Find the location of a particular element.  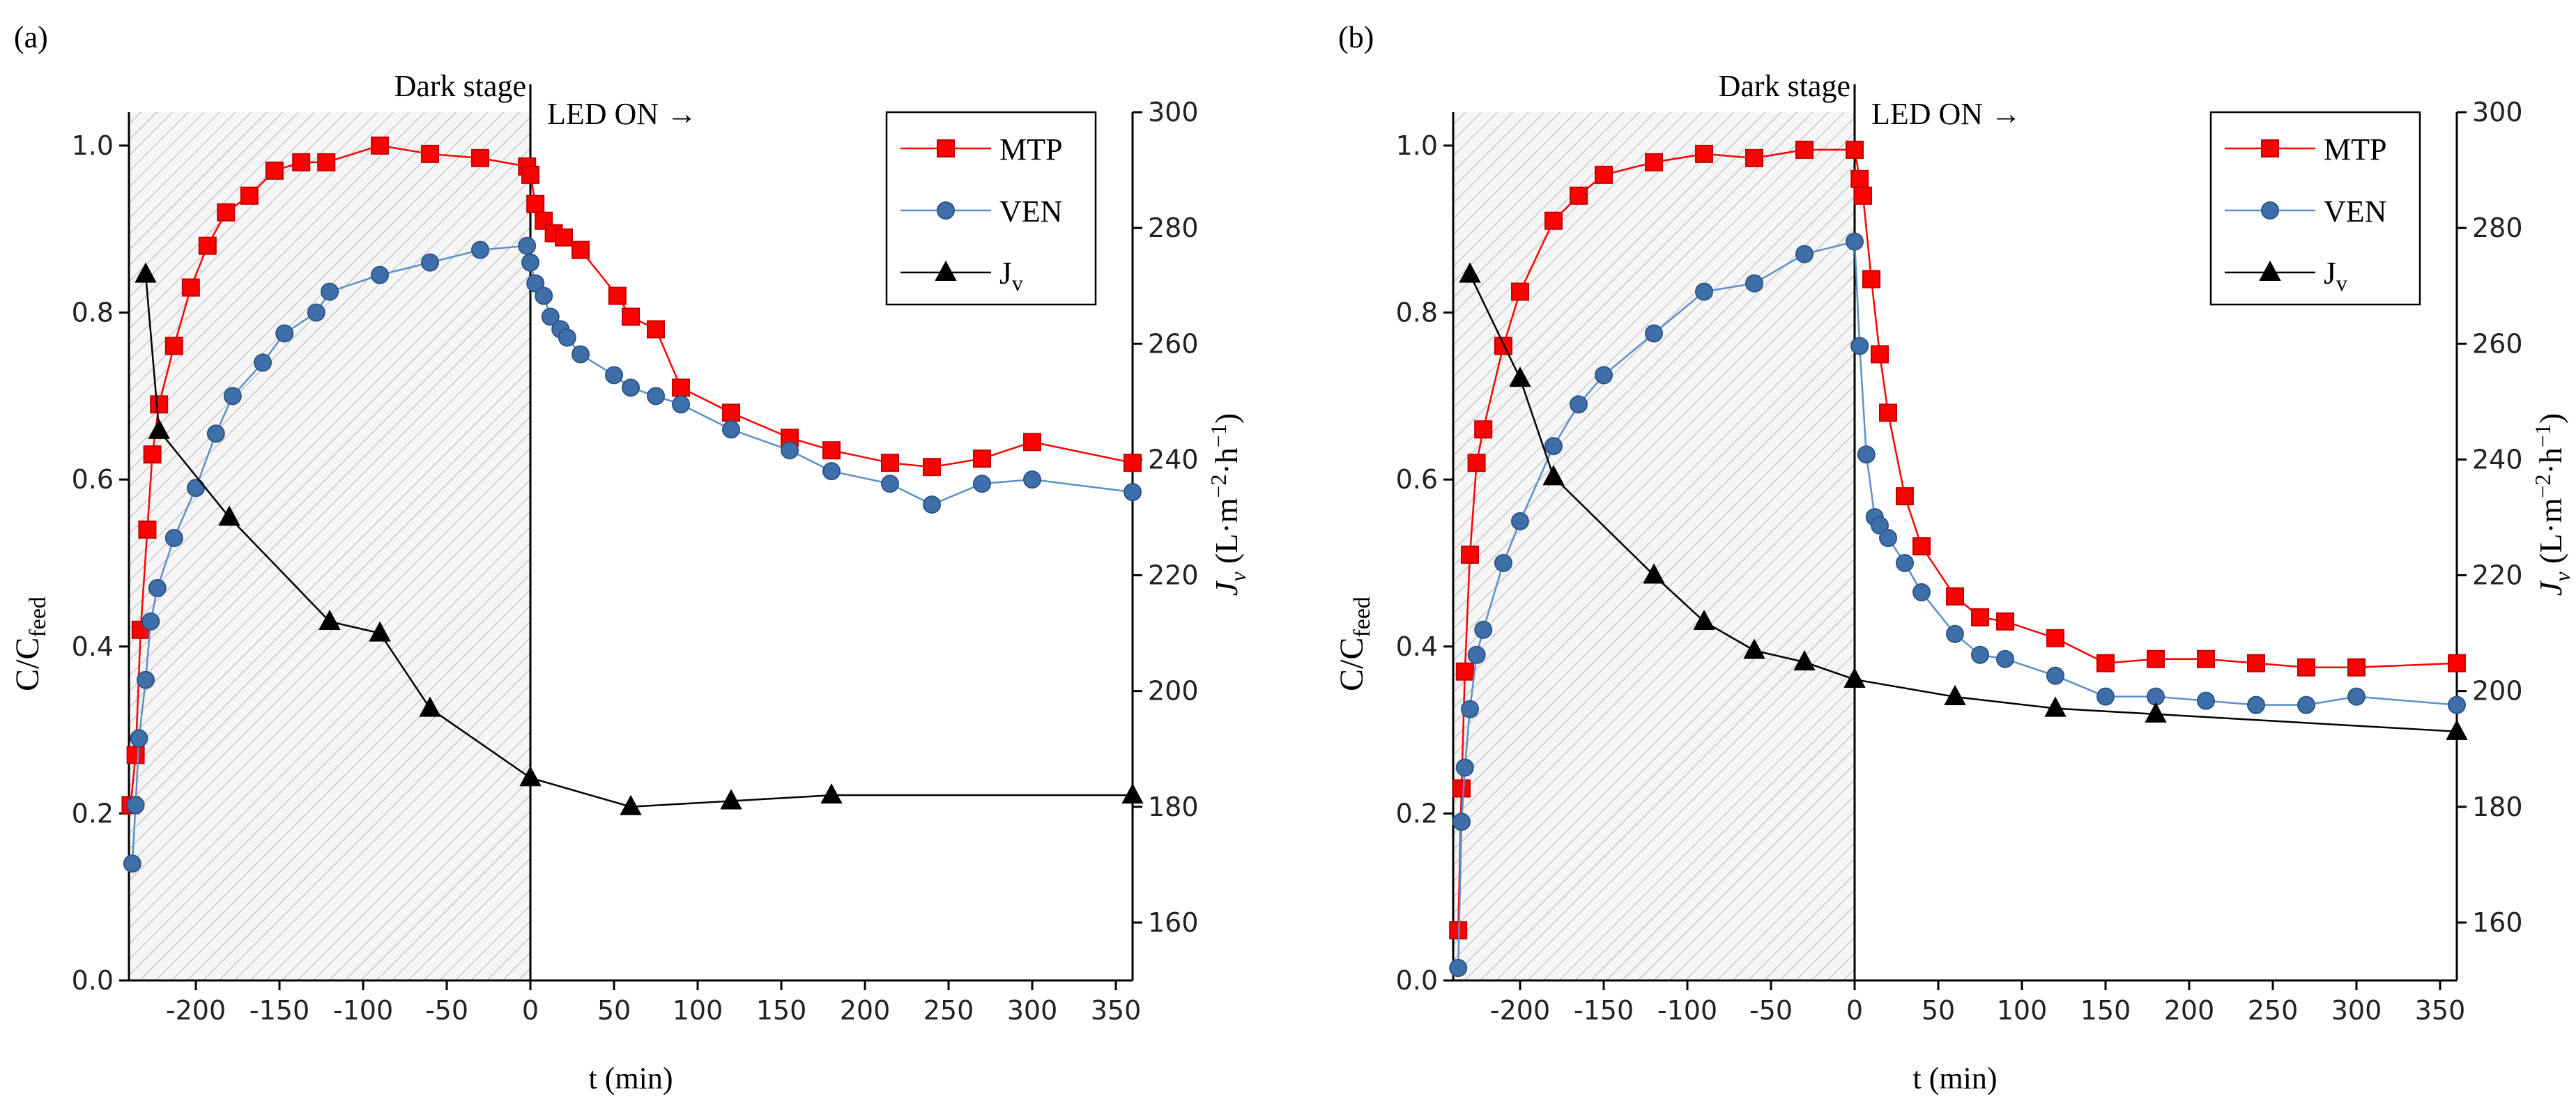

y2-axis-label-part: v is located at coordinates (2562, 577).